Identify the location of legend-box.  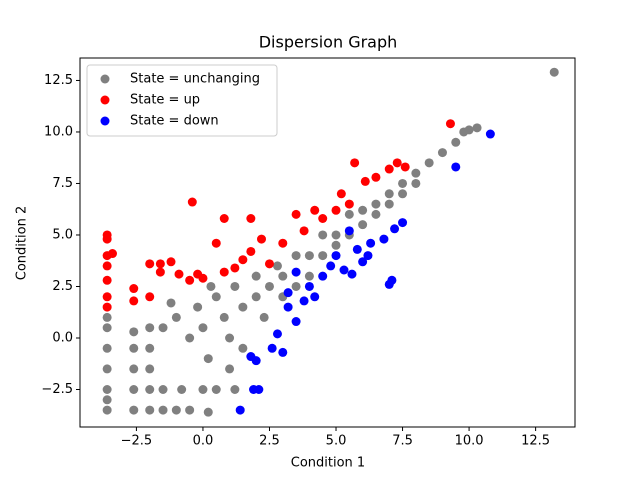
(182, 100).